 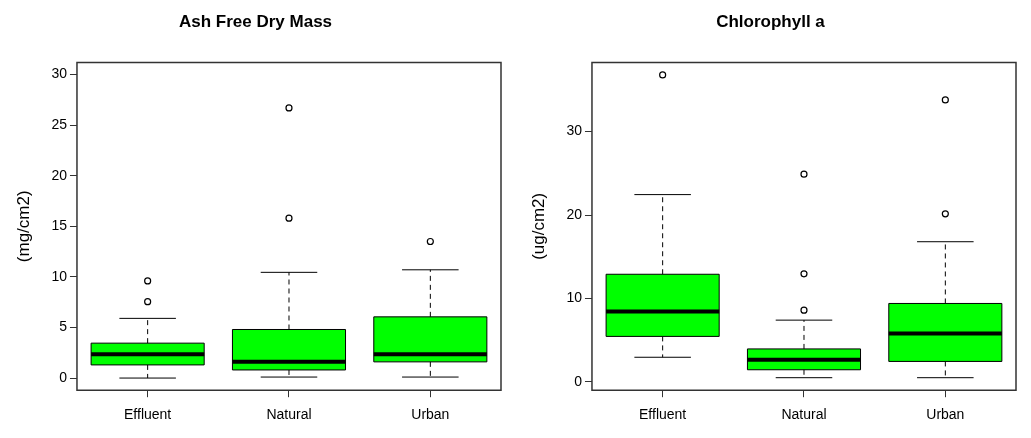 What do you see at coordinates (771, 21) in the screenshot?
I see `chart-title: Chlorophyll a` at bounding box center [771, 21].